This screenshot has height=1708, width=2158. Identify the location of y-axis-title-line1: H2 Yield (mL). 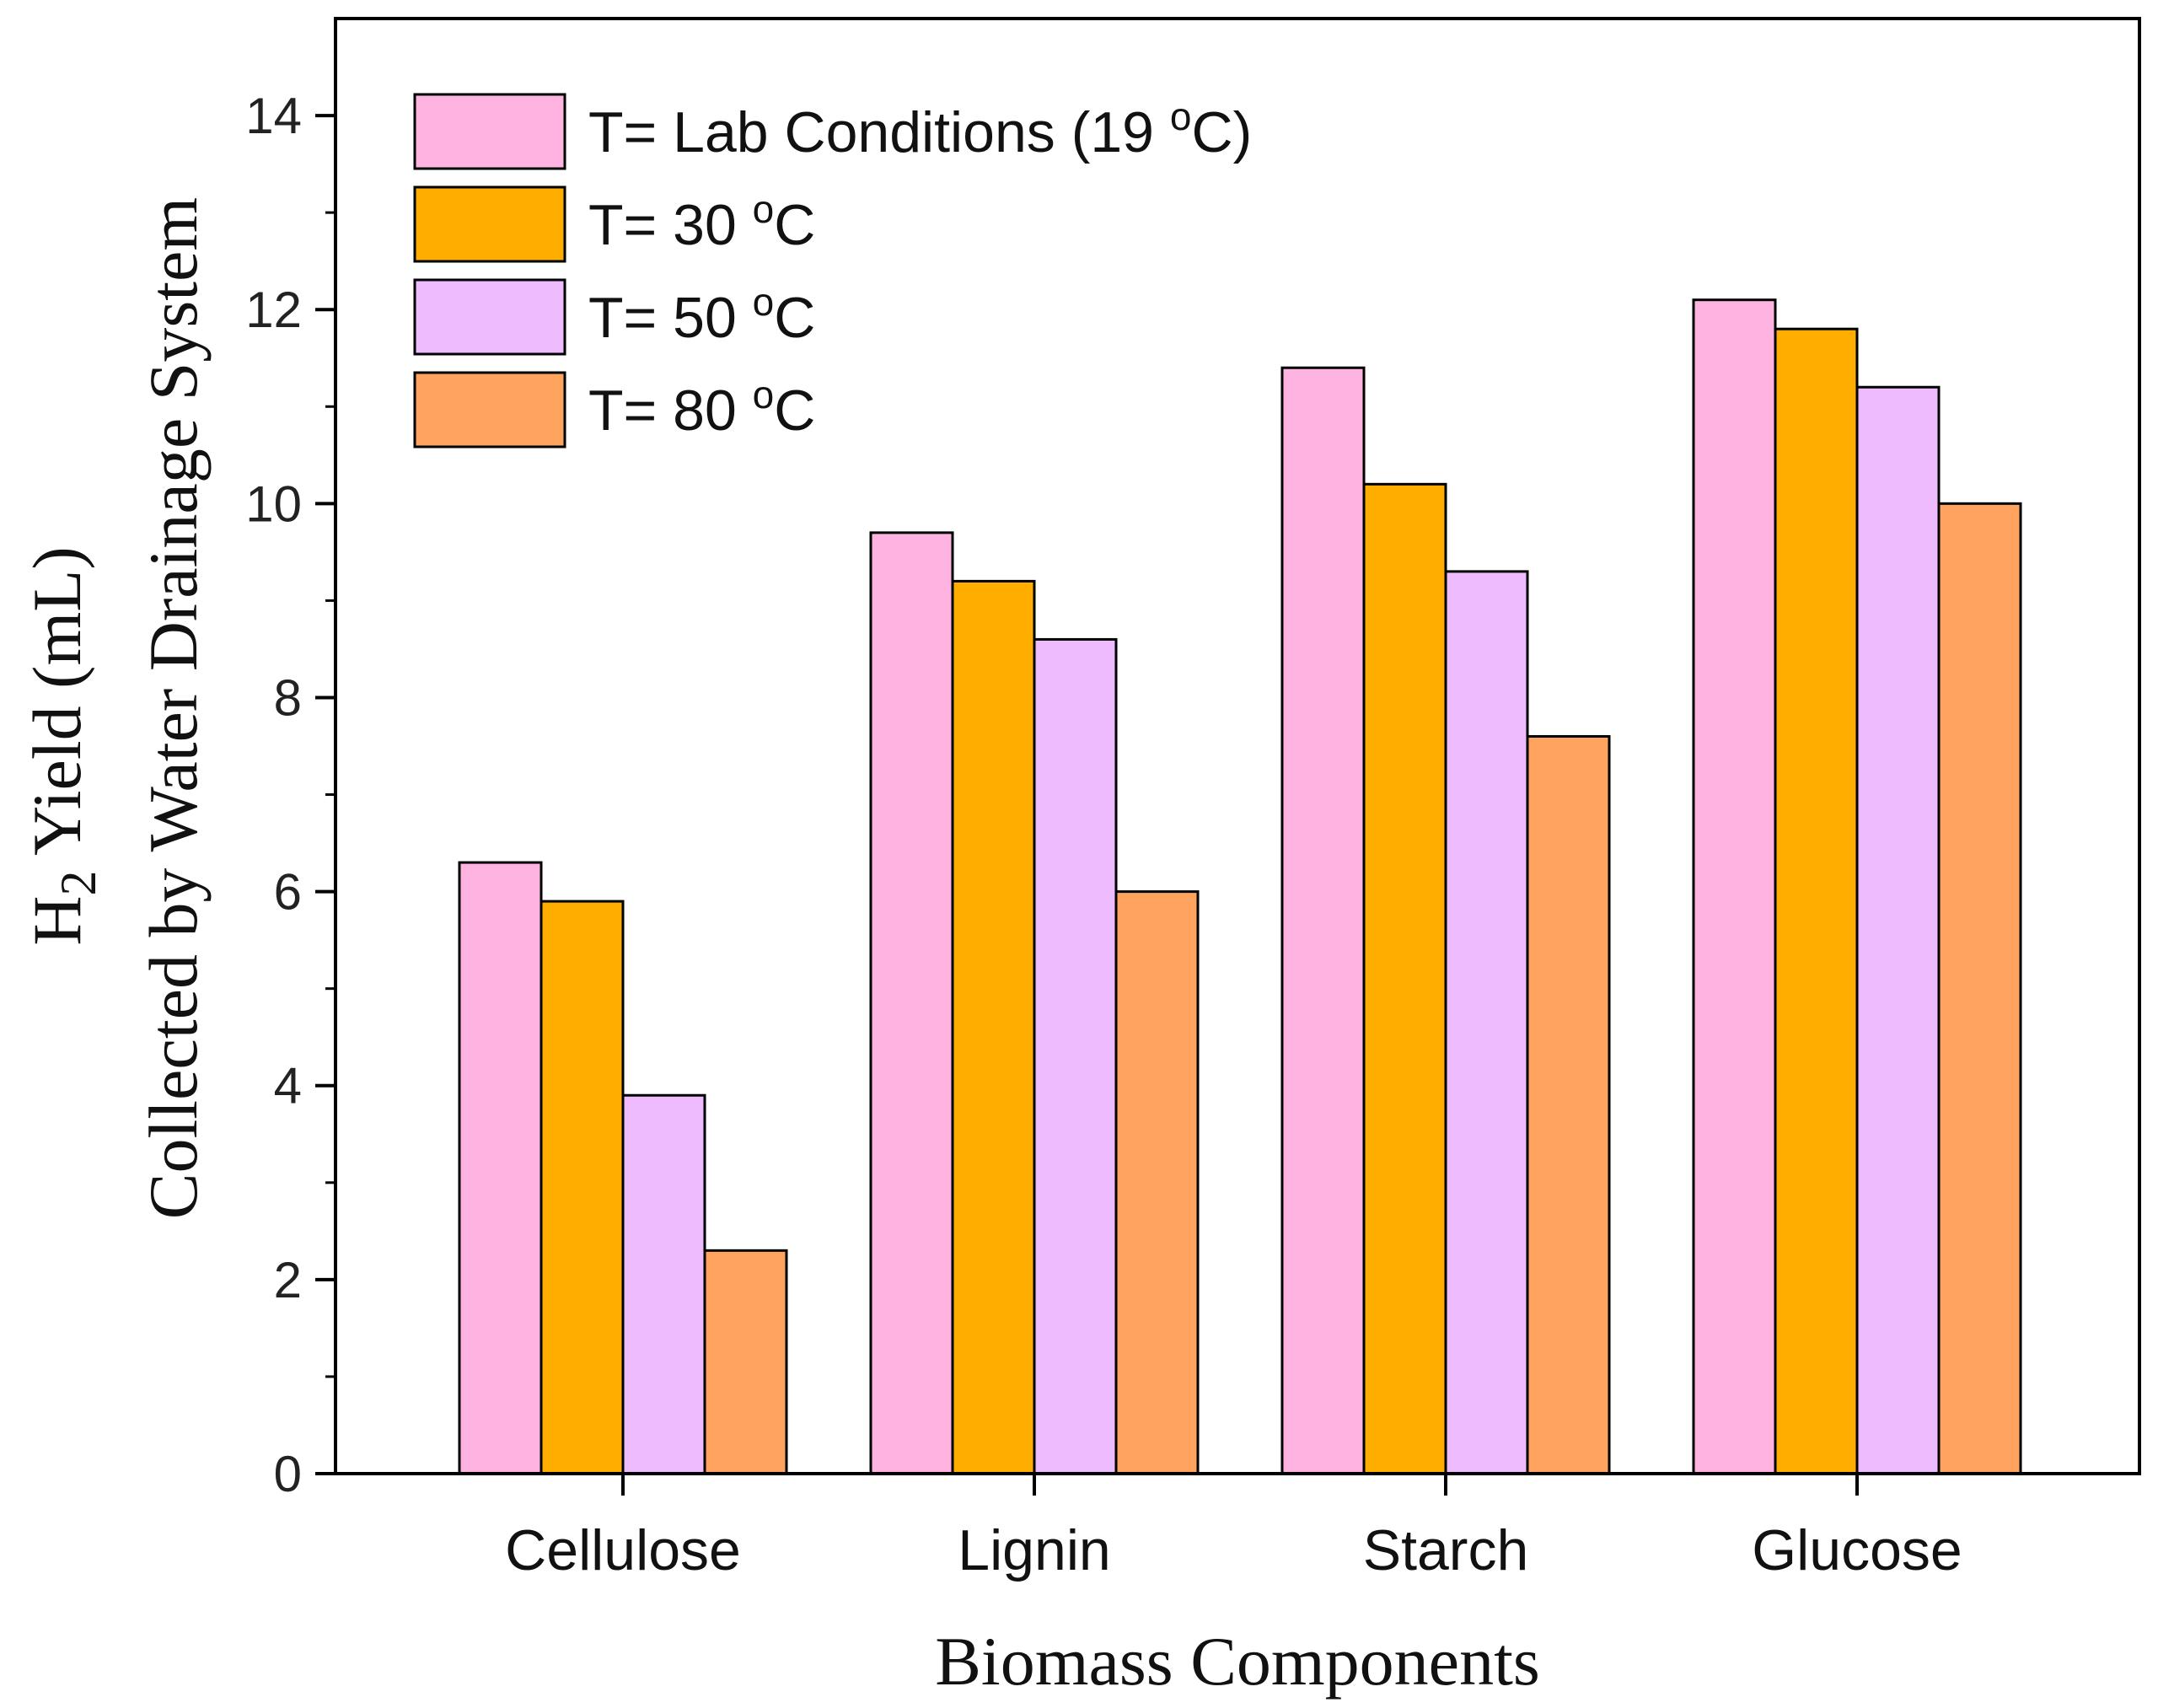
(62, 746).